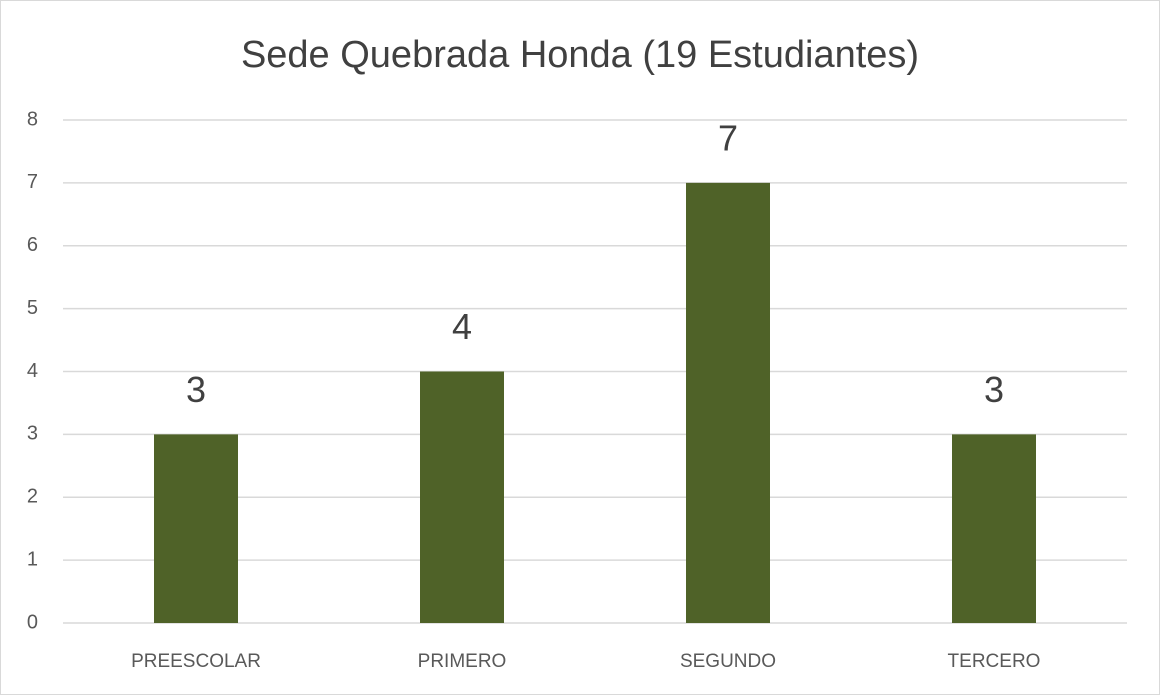 The height and width of the screenshot is (695, 1160). What do you see at coordinates (32, 308) in the screenshot?
I see `y-tick-label: 5` at bounding box center [32, 308].